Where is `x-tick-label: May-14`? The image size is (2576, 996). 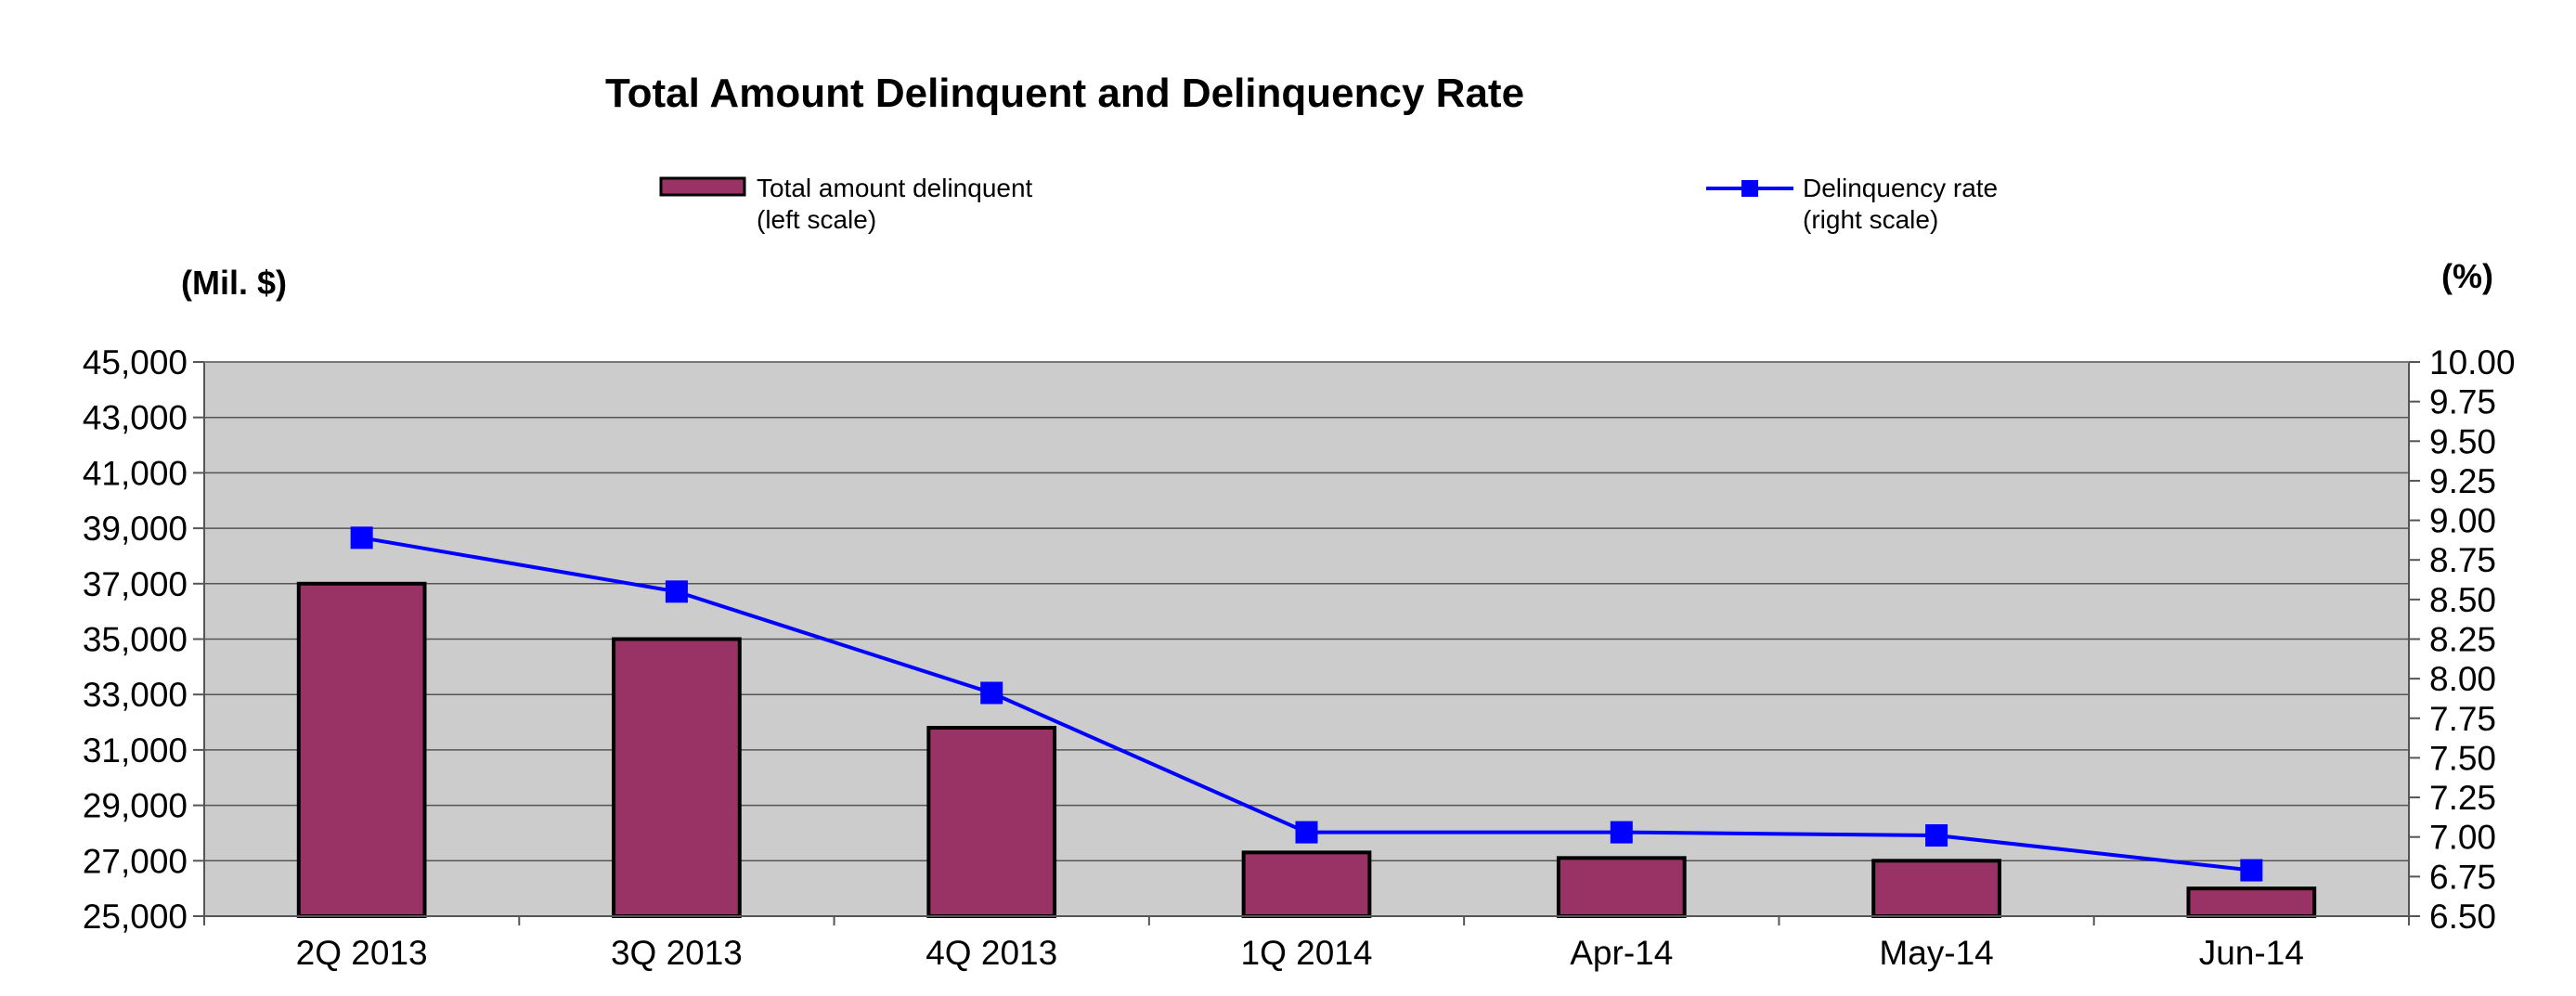 x-tick-label: May-14 is located at coordinates (1936, 953).